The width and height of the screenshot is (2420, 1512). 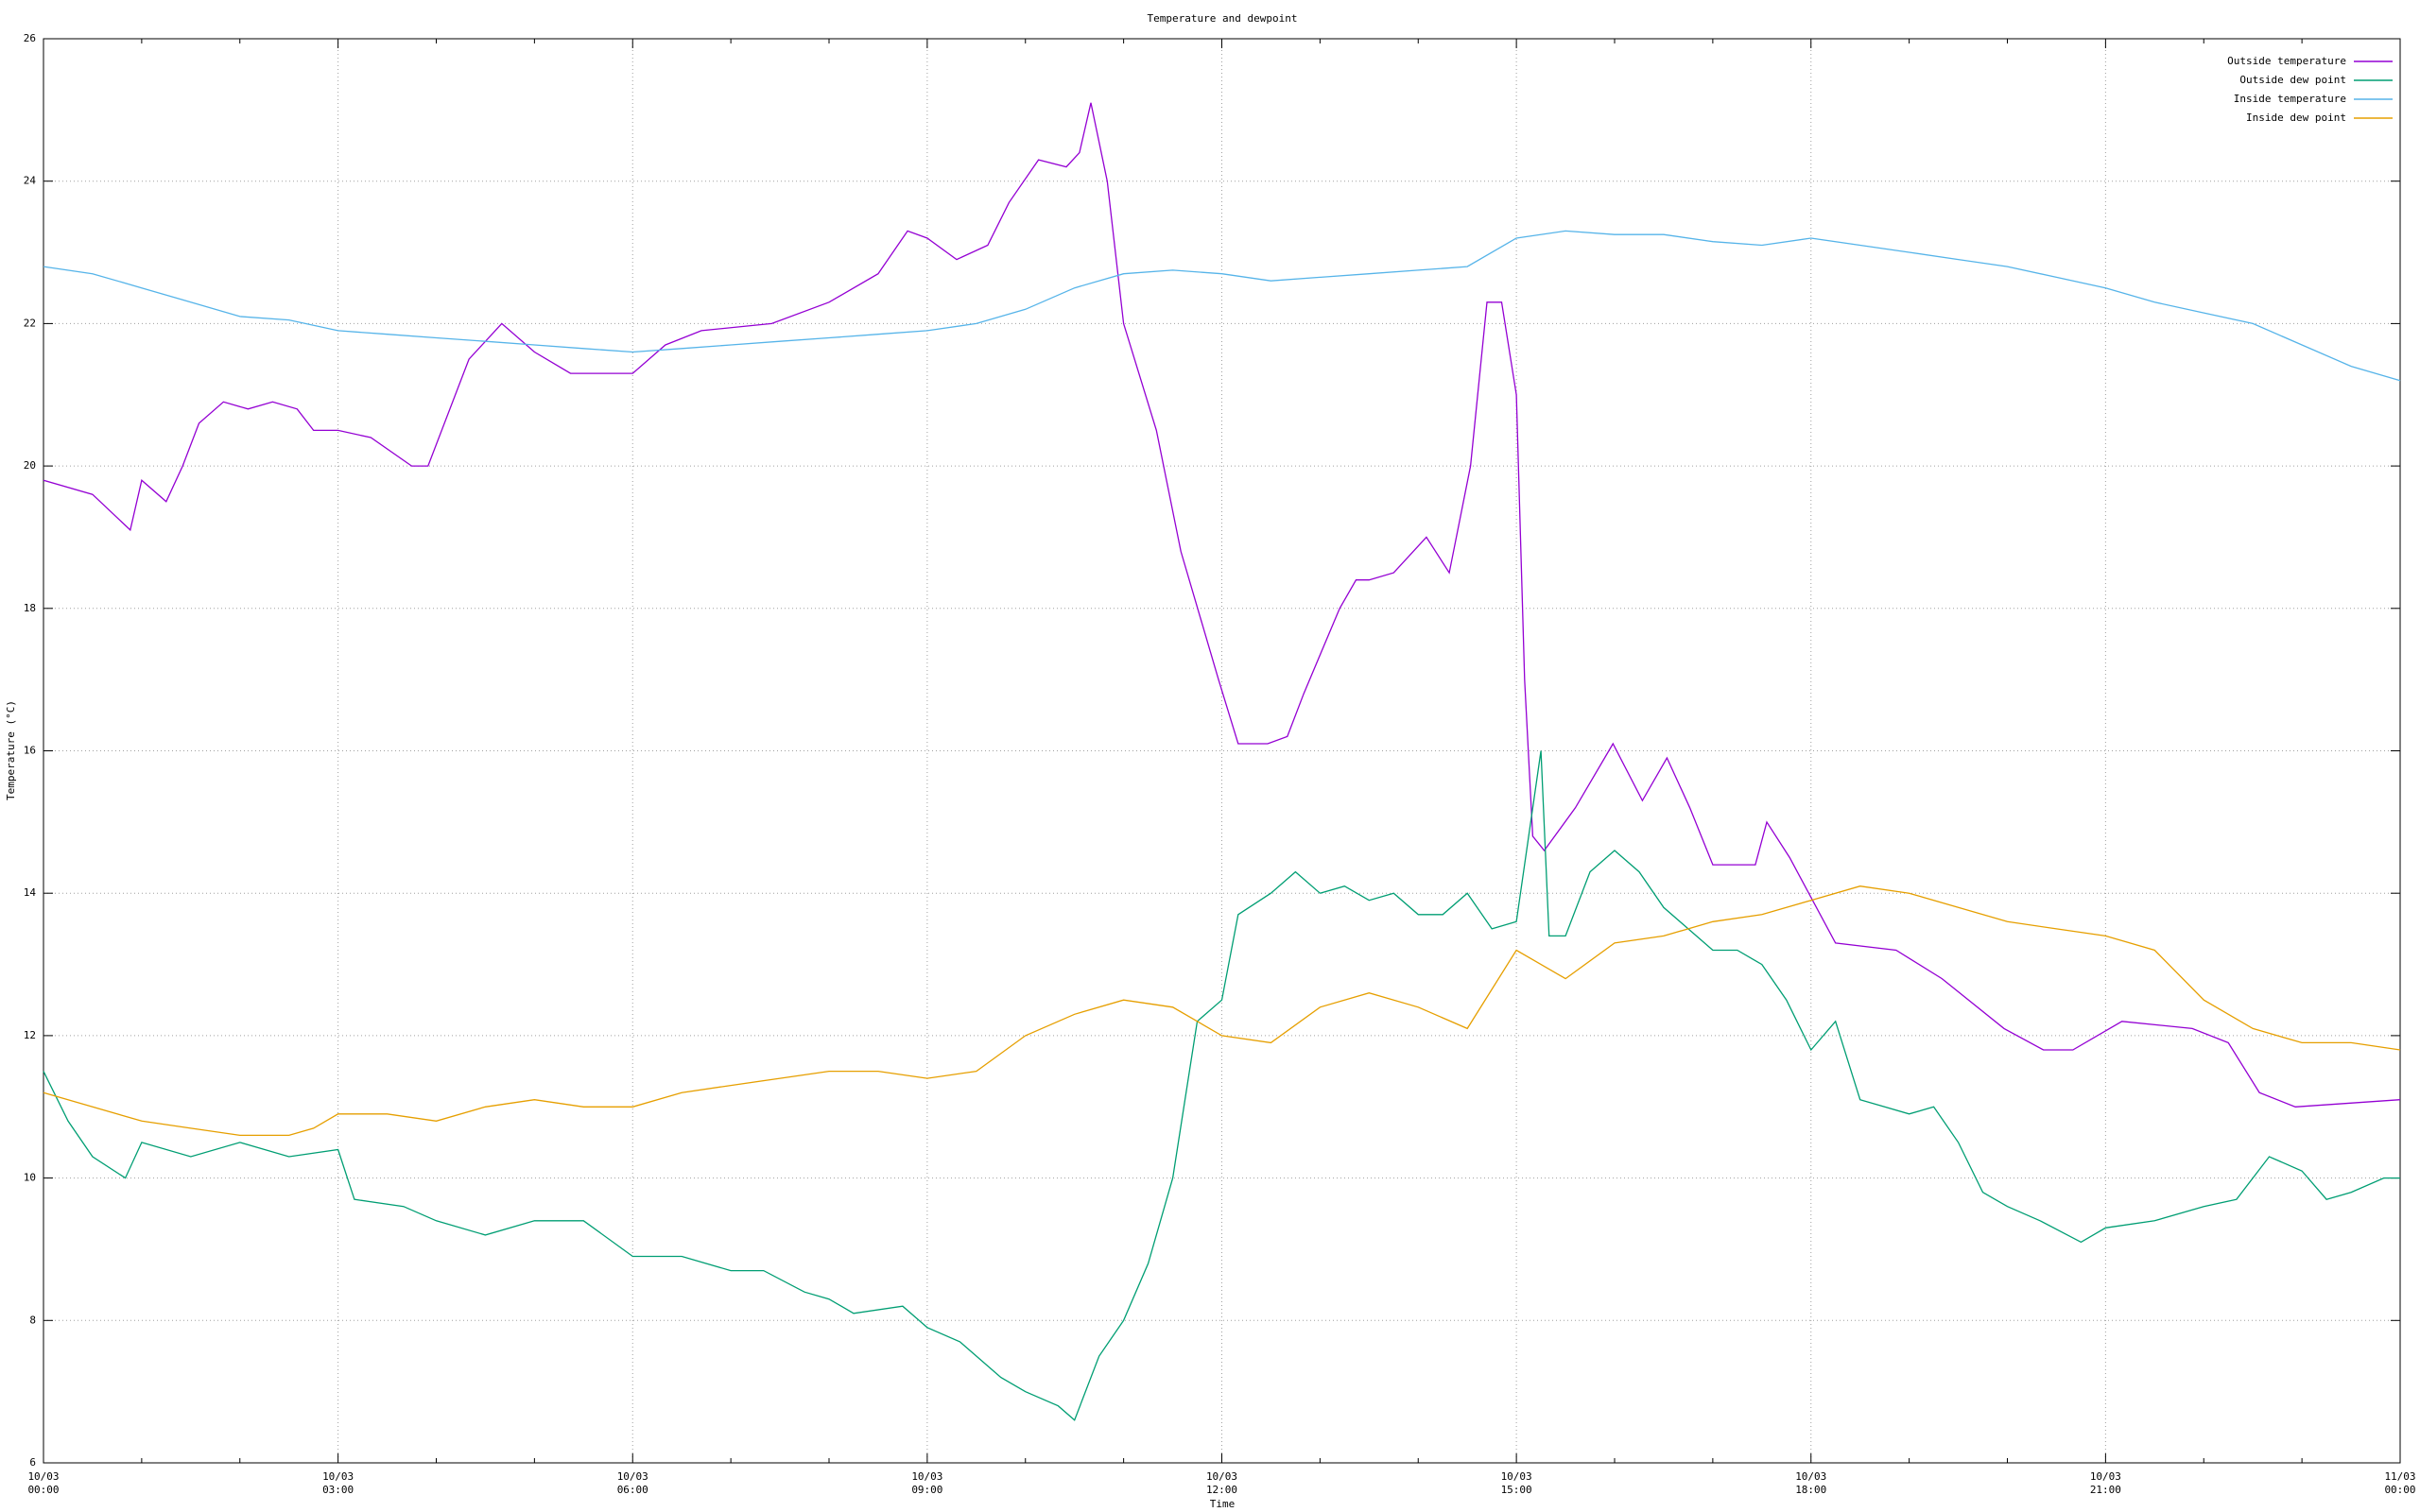 What do you see at coordinates (30, 1178) in the screenshot?
I see `y-tick-label: 10` at bounding box center [30, 1178].